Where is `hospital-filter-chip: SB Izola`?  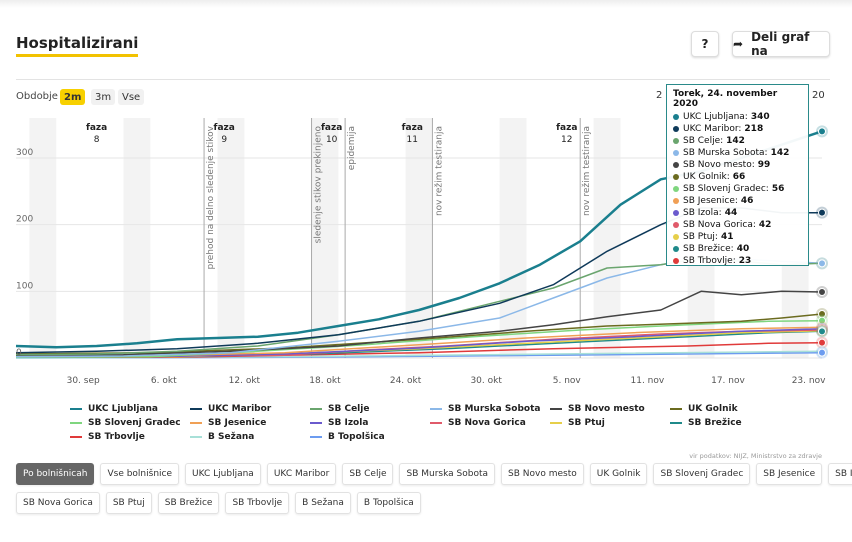
hospital-filter-chip: SB Izola is located at coordinates (840, 474).